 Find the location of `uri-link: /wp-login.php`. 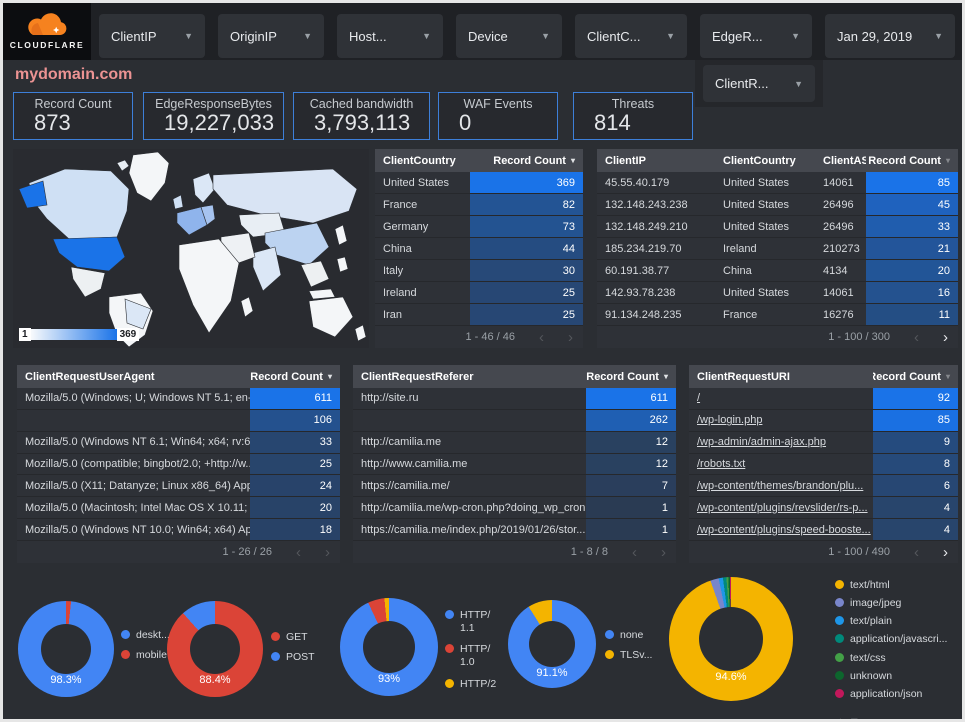

uri-link: /wp-login.php is located at coordinates (730, 420).